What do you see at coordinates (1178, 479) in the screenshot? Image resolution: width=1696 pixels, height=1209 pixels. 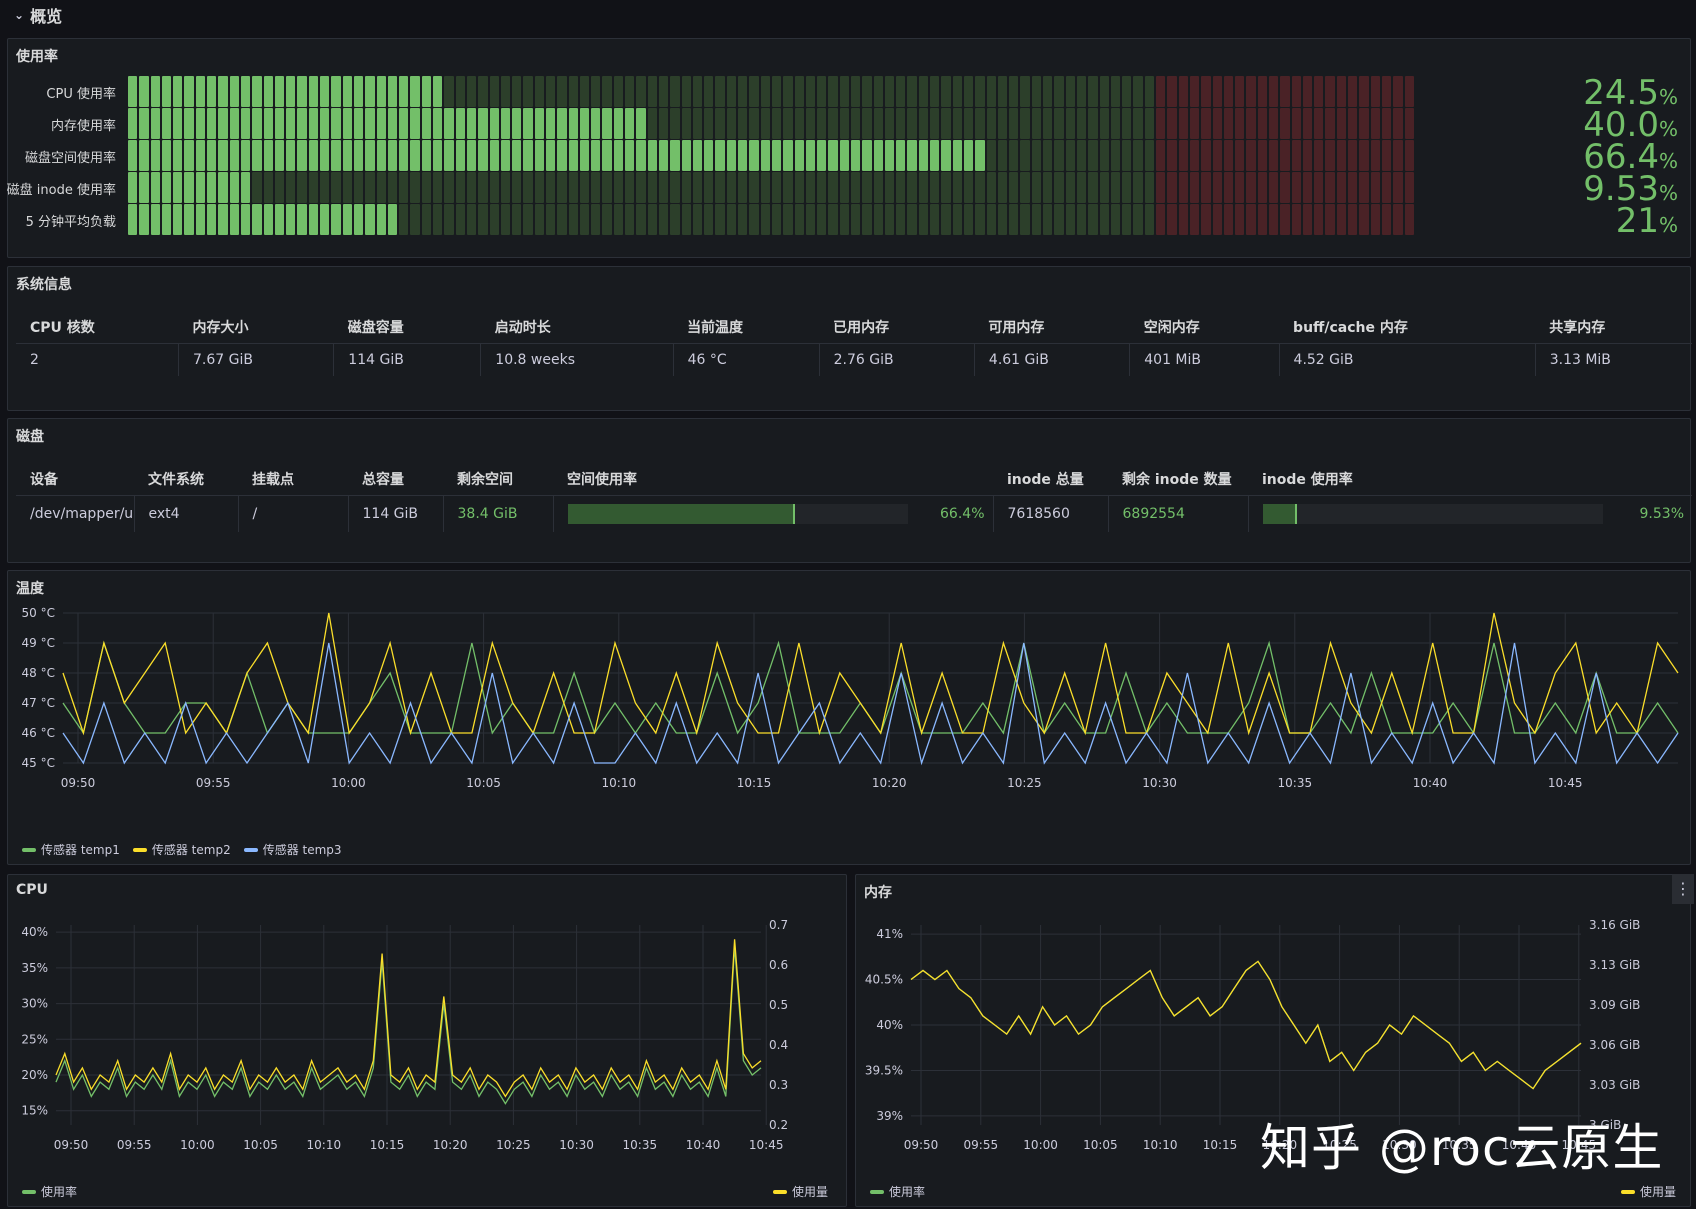 I see `column-header: 剩余 inode 数量` at bounding box center [1178, 479].